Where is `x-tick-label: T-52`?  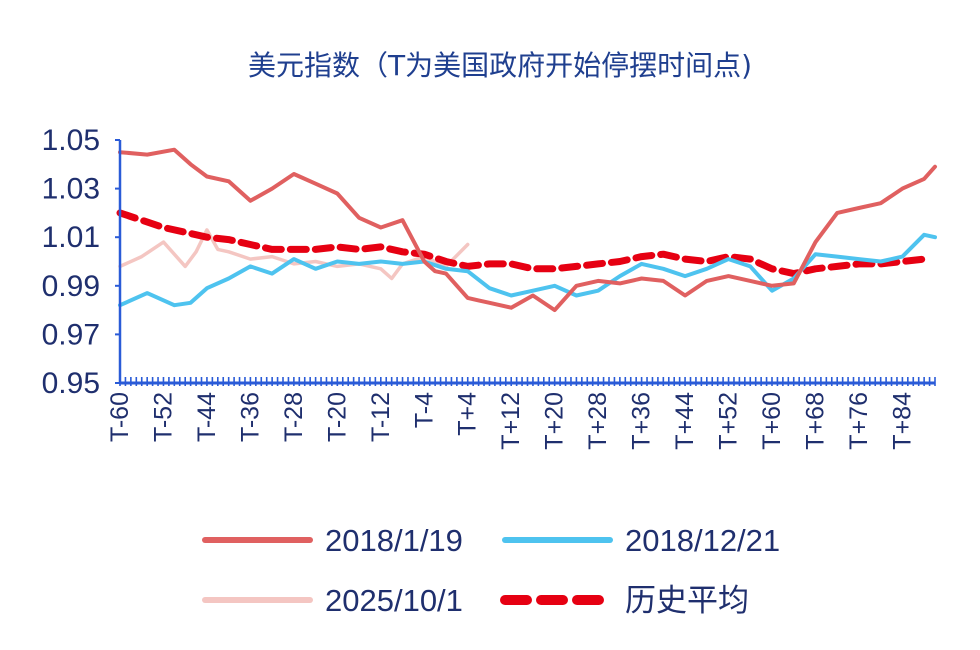 x-tick-label: T-52 is located at coordinates (164, 417).